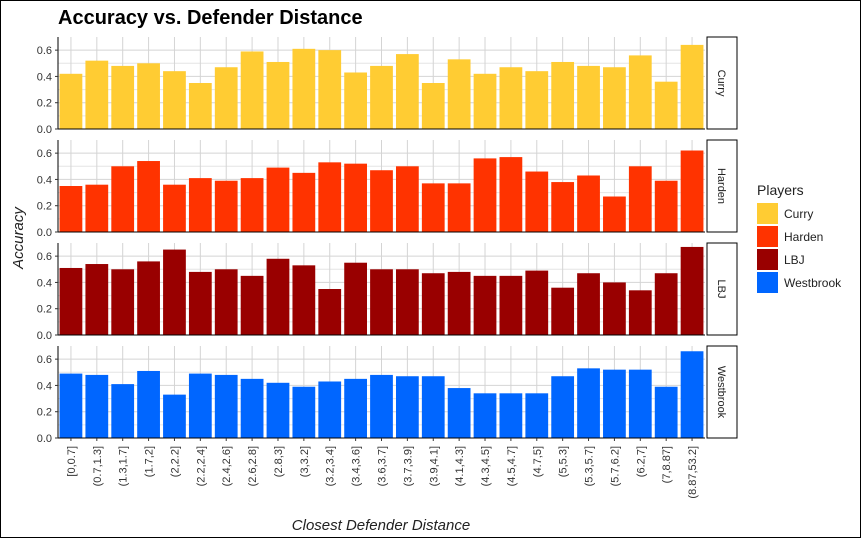 Image resolution: width=861 pixels, height=542 pixels. What do you see at coordinates (357, 466) in the screenshot?
I see `x-tick-label: (3.4,3.6]` at bounding box center [357, 466].